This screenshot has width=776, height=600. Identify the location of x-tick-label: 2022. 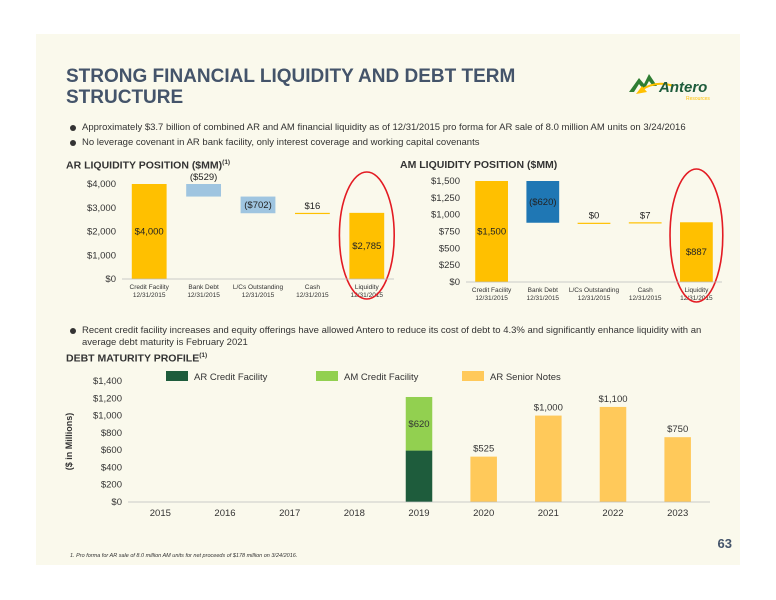
(612, 513).